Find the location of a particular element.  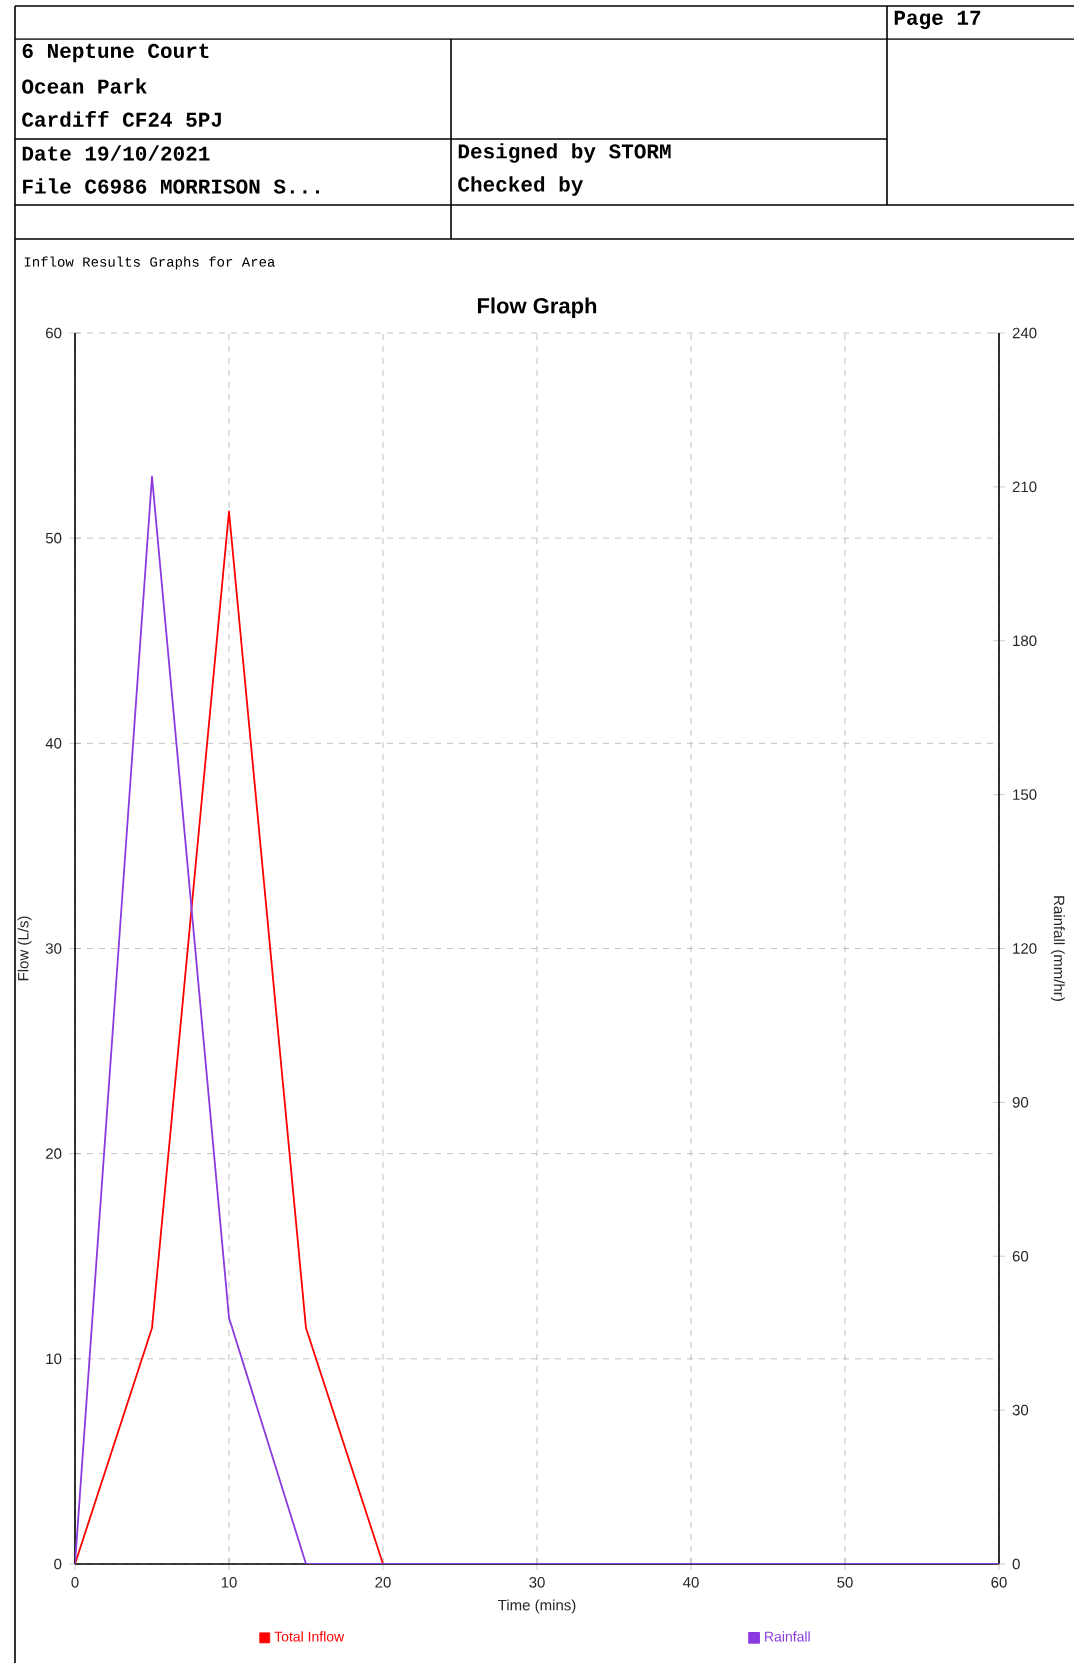

text: Date 19/10/2021 is located at coordinates (116, 153).